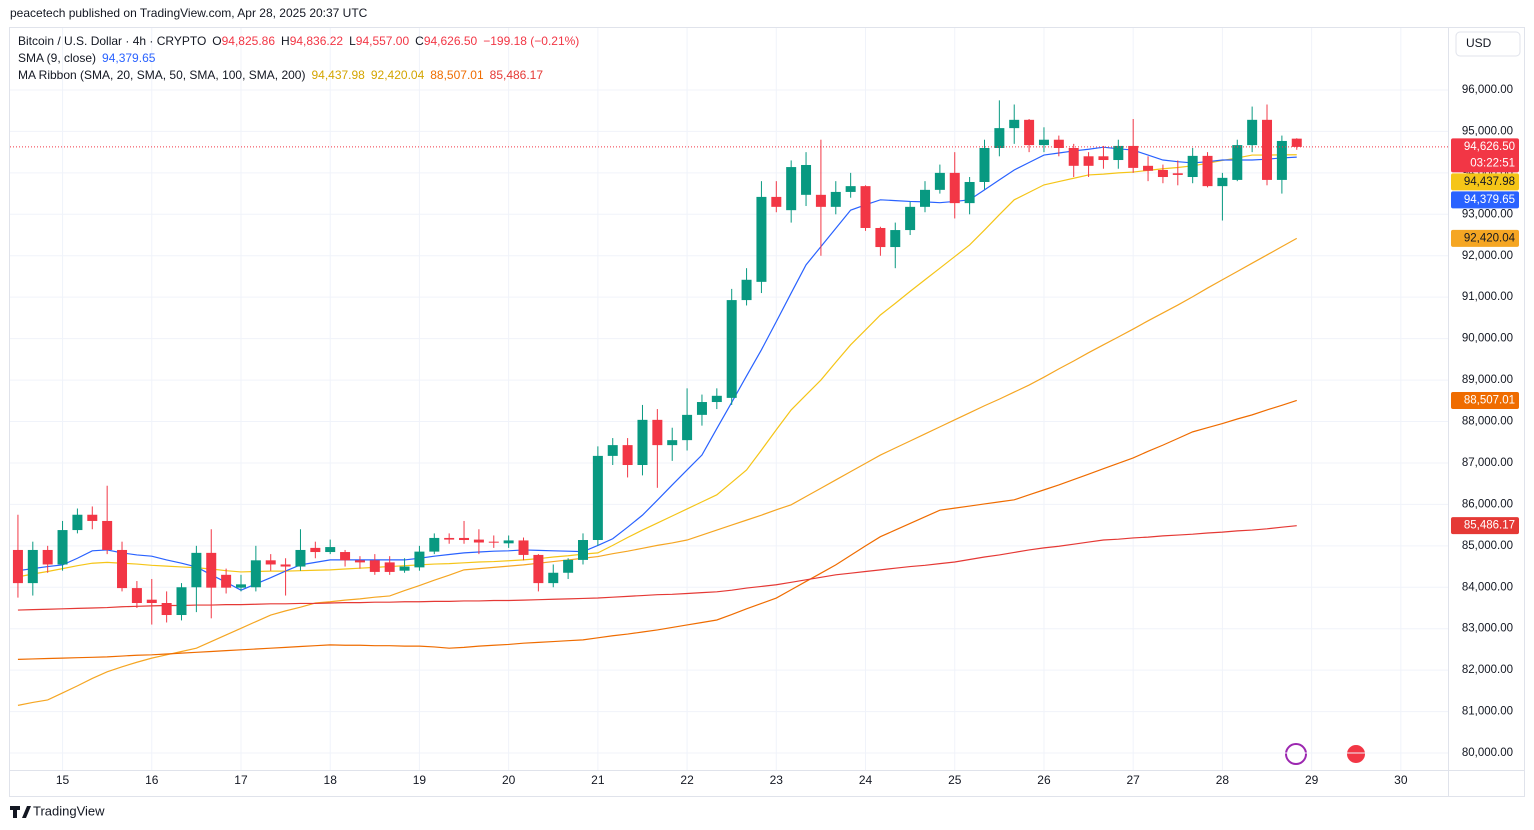  What do you see at coordinates (687, 780) in the screenshot?
I see `x-tick-label: 22` at bounding box center [687, 780].